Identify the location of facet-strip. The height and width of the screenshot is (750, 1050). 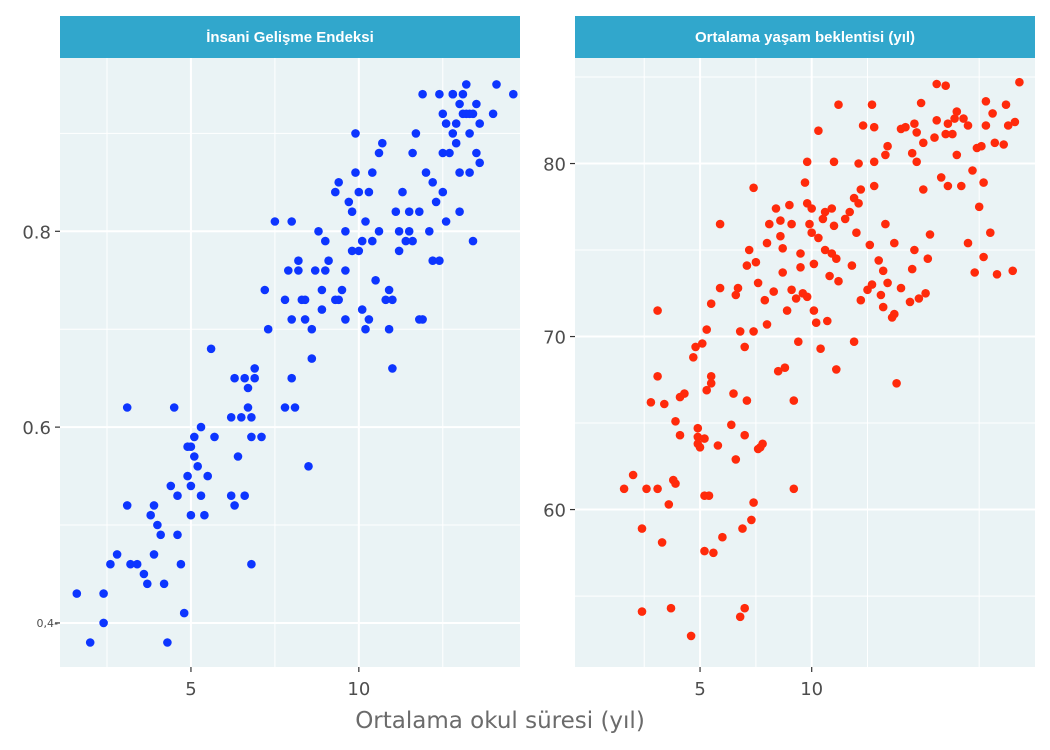
(805, 37).